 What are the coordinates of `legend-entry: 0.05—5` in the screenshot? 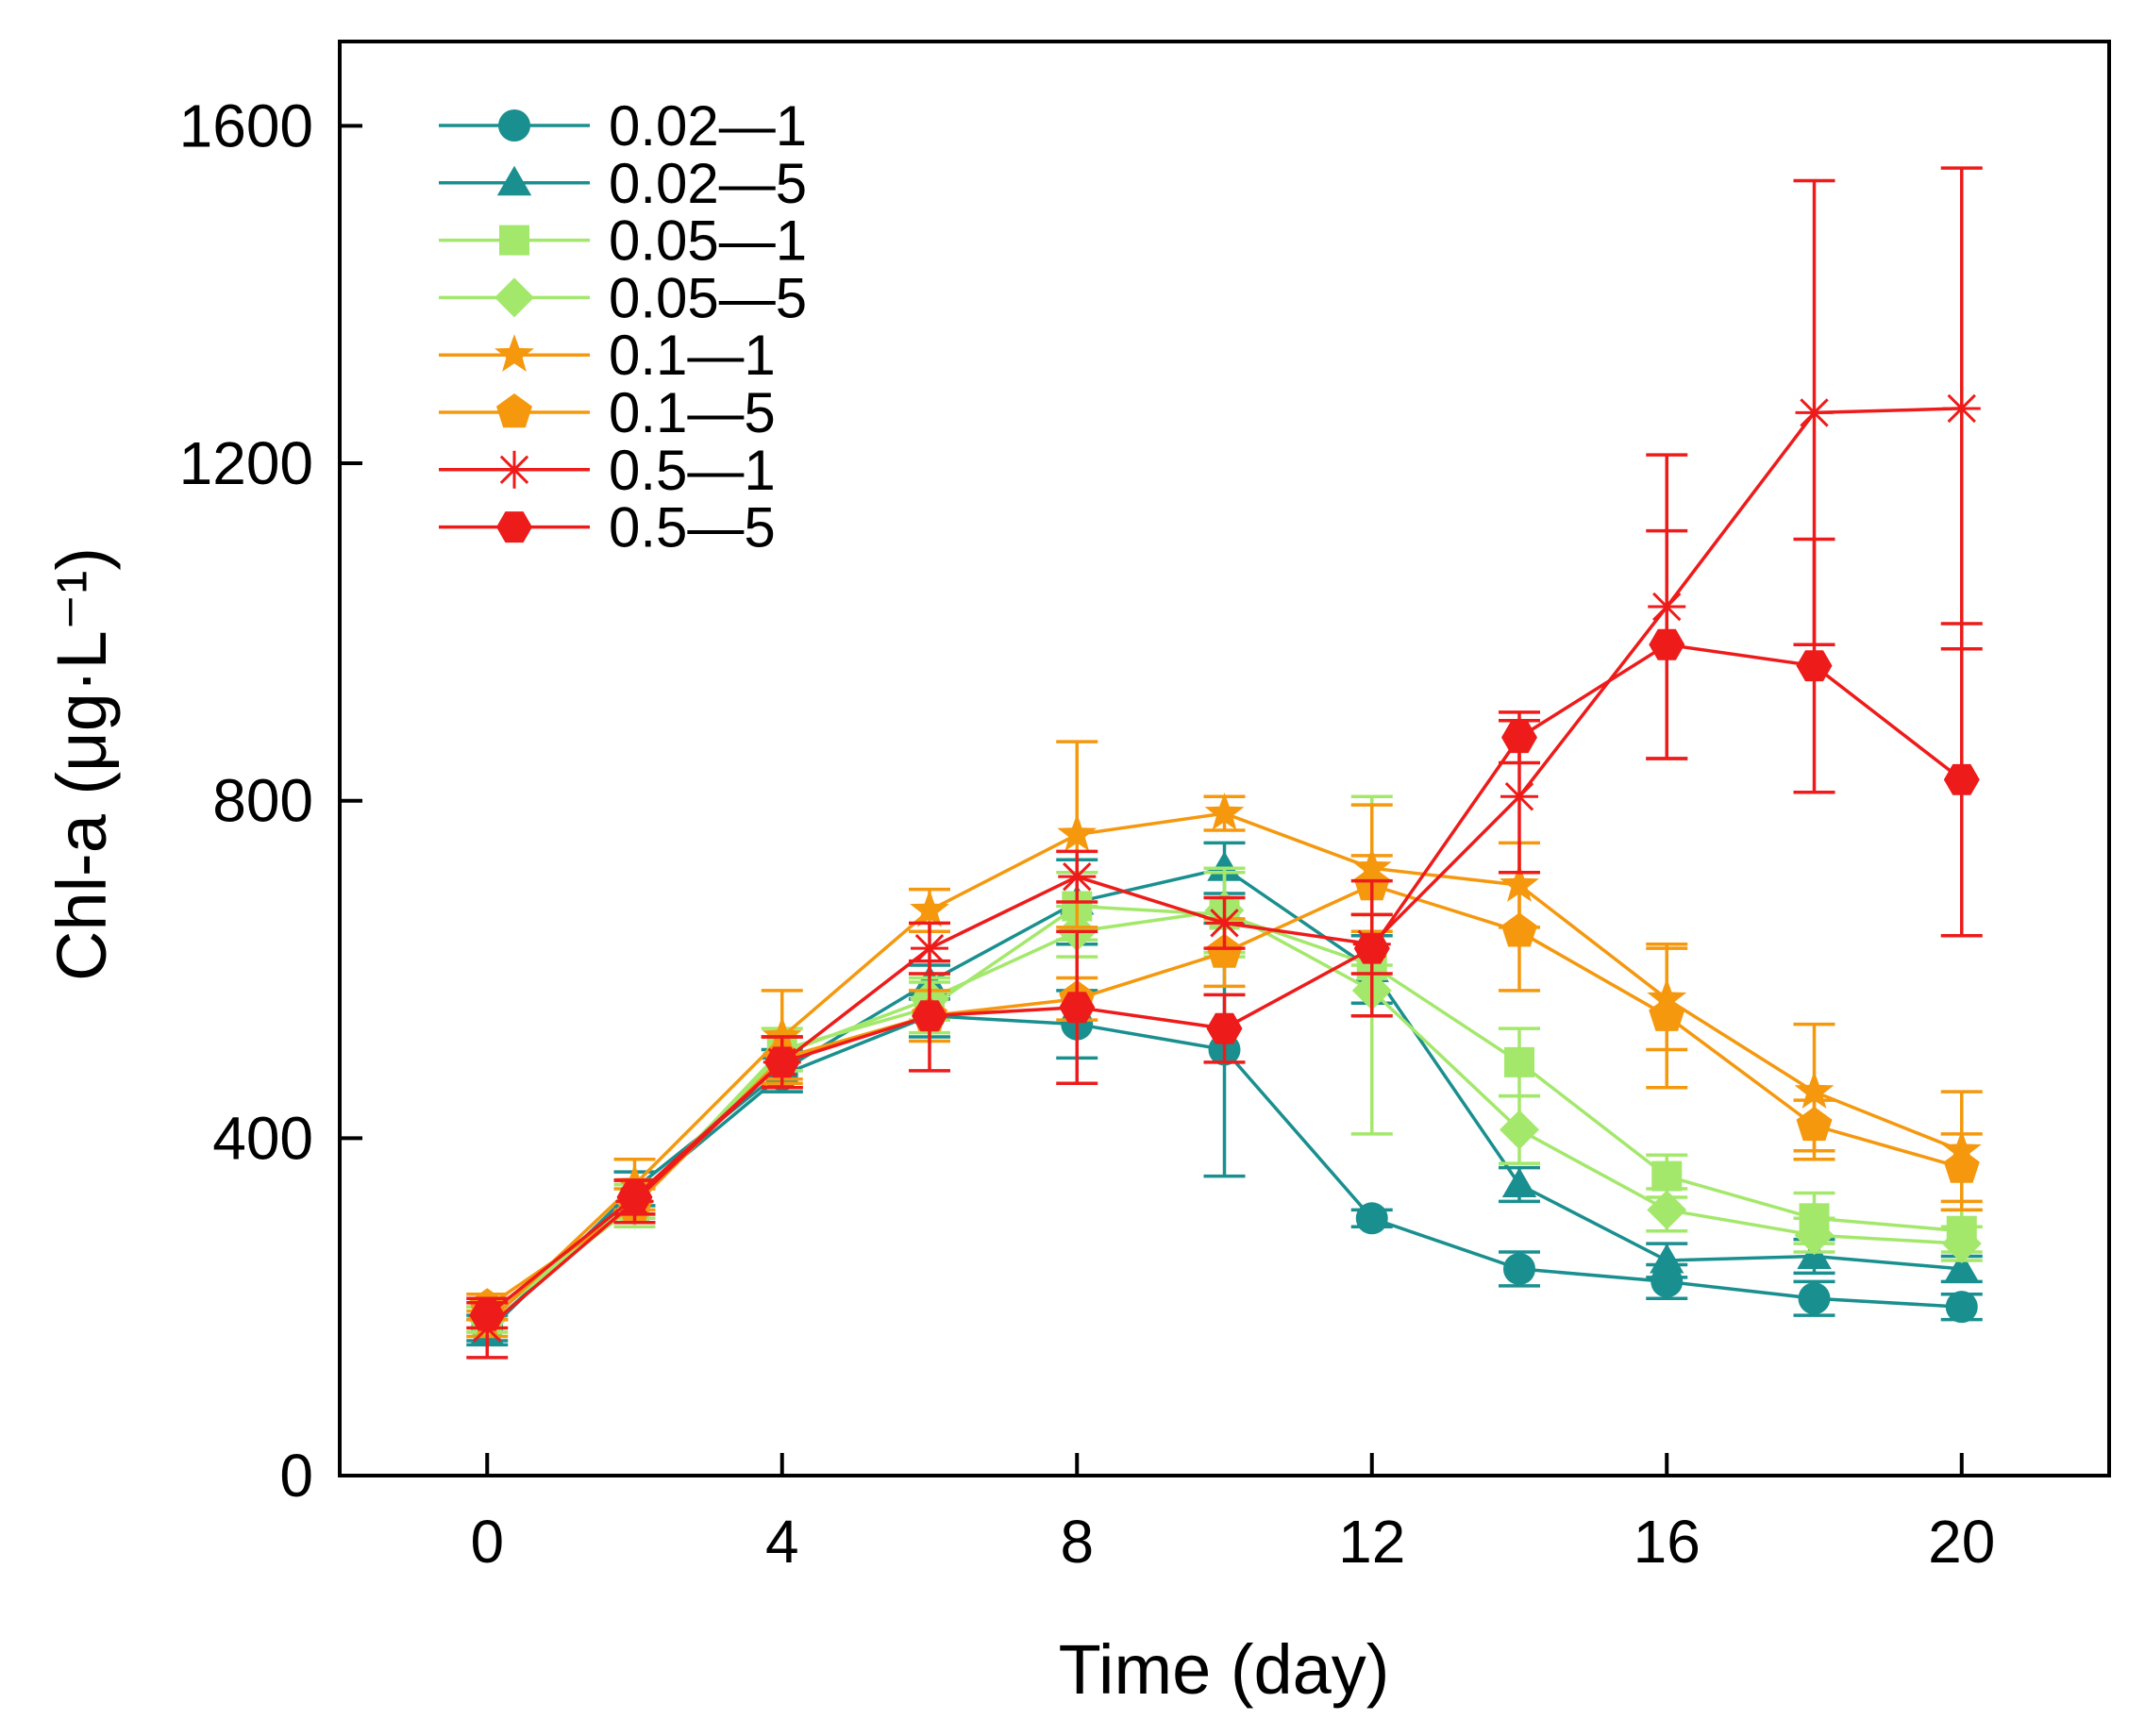 It's located at (623, 298).